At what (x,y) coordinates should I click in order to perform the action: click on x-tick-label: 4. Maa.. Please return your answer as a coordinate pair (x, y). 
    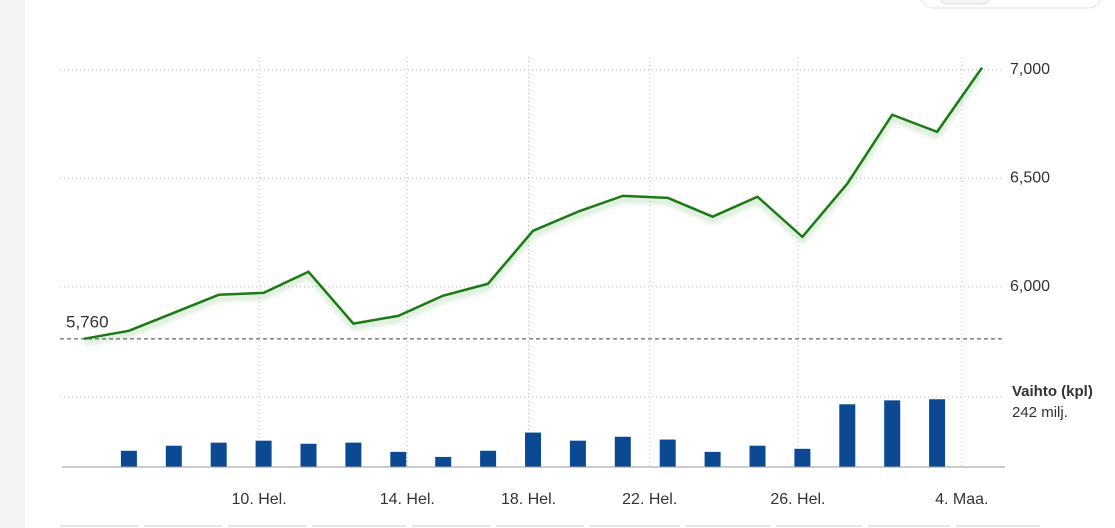
    Looking at the image, I should click on (961, 499).